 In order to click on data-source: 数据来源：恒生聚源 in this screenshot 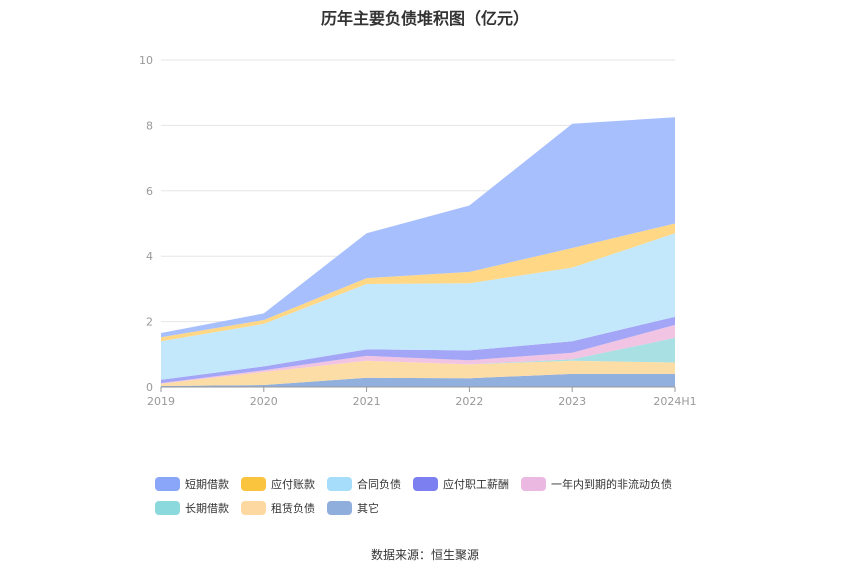, I will do `click(424, 555)`.